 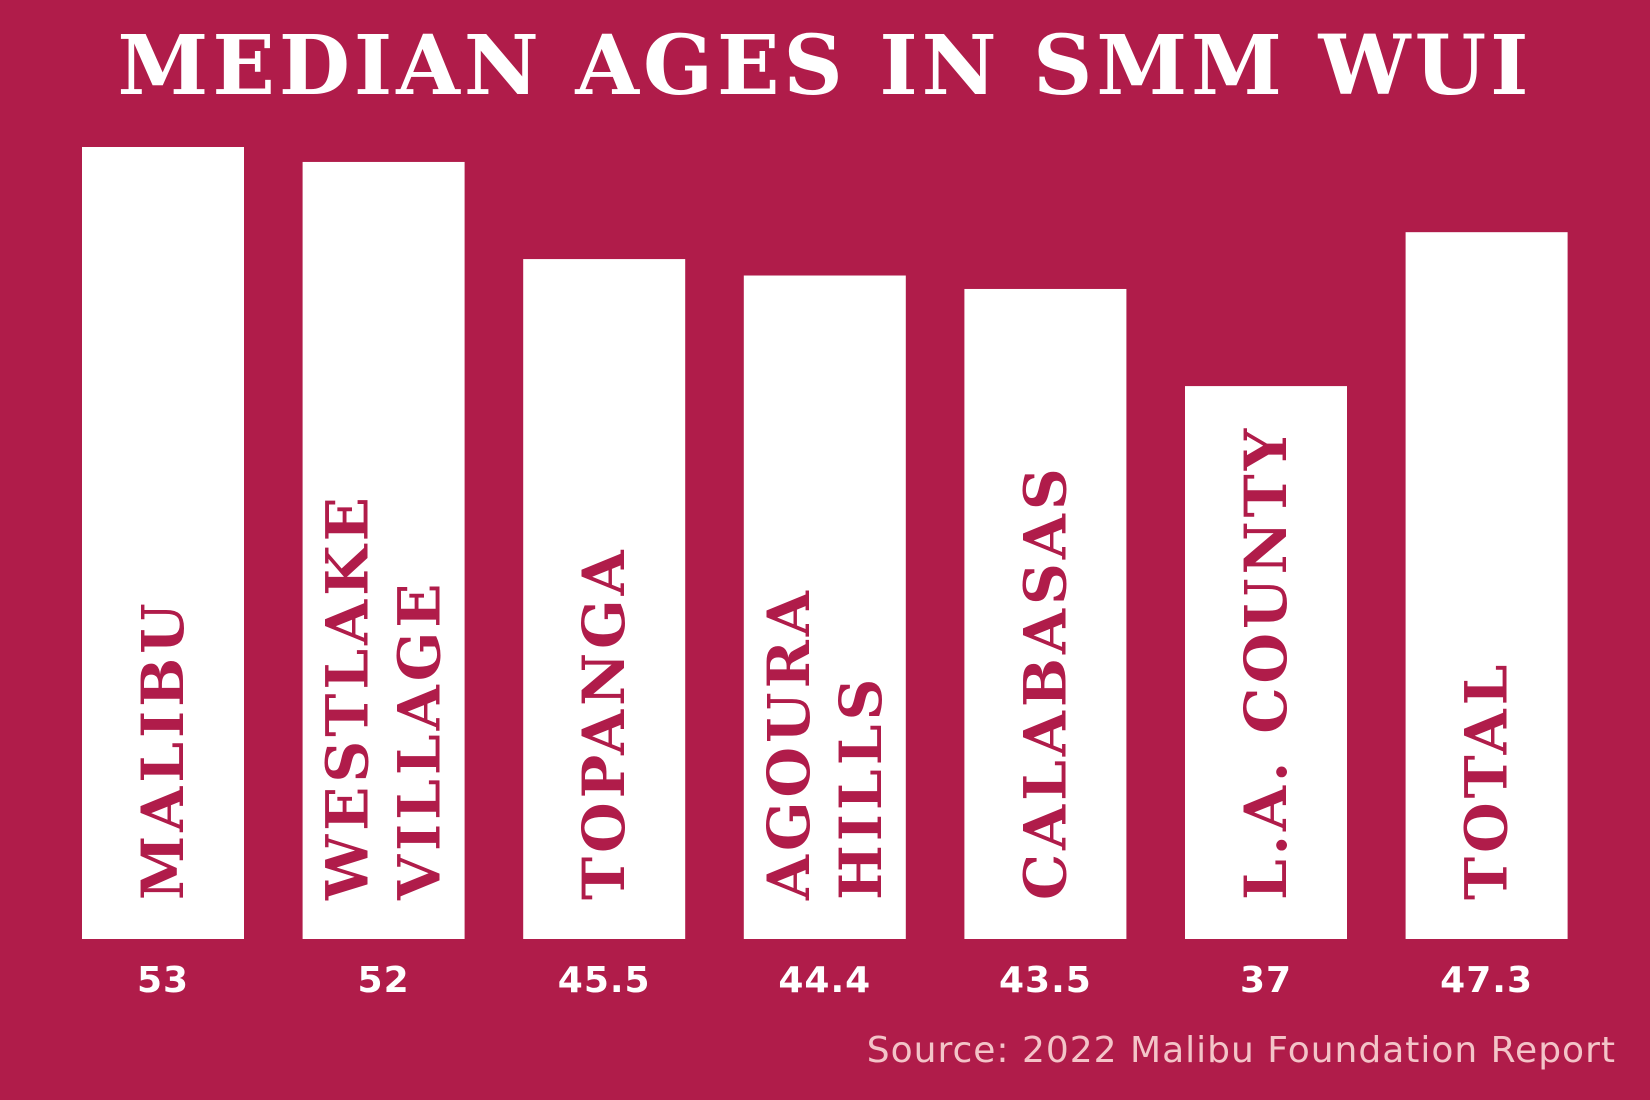 I want to click on bar-group: MALIBU 53, so click(x=163, y=574).